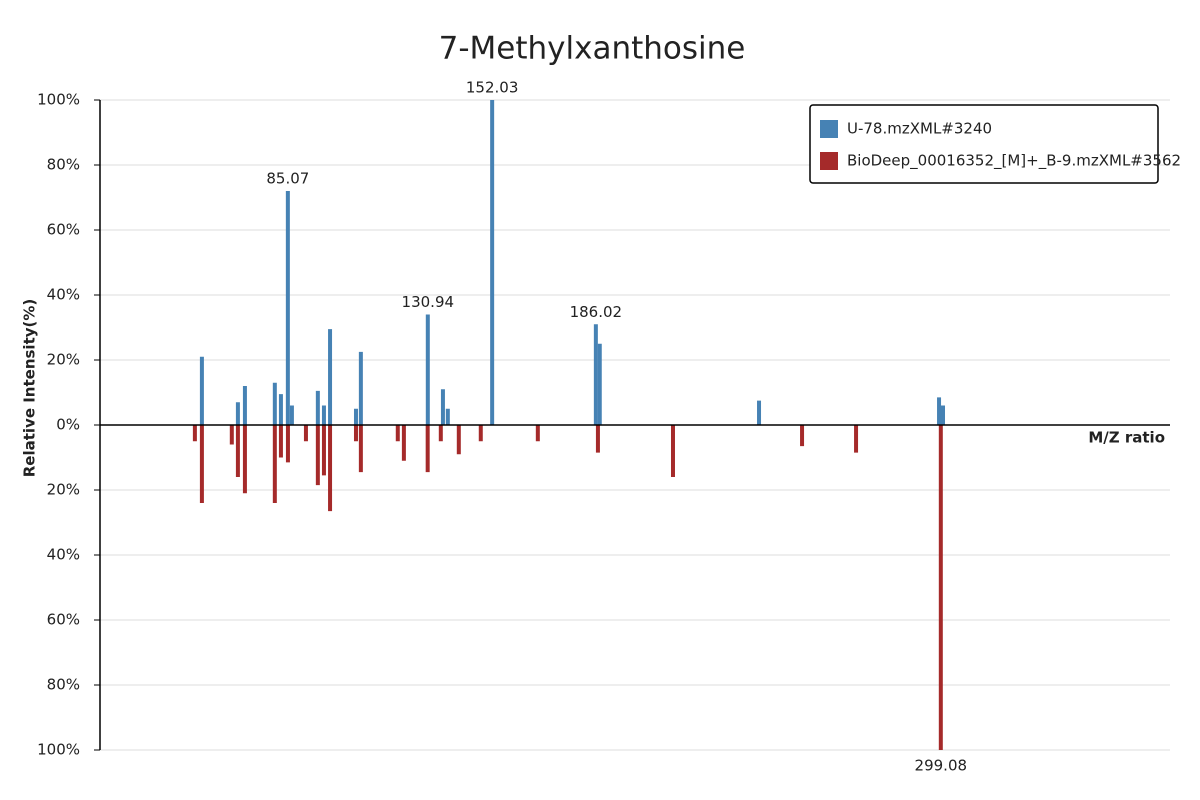 The height and width of the screenshot is (800, 1200). Describe the element at coordinates (1014, 161) in the screenshot. I see `legend-label: BioDeep_00016352_[M]+_B-9.mzXML#3562` at that location.